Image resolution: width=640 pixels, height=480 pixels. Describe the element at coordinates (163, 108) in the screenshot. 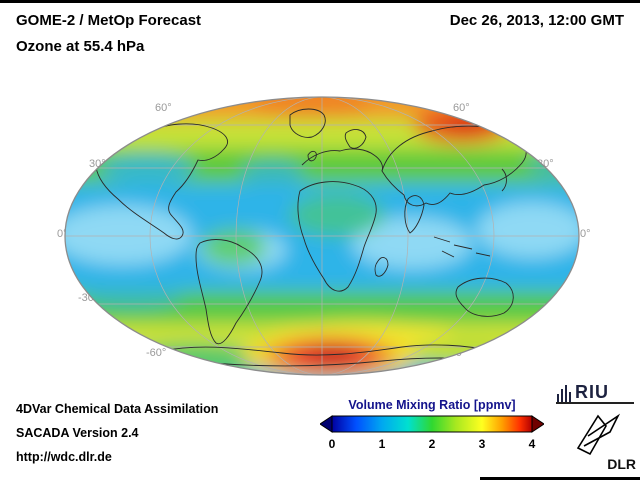

I see `lat-label-60n-left: 60°` at that location.